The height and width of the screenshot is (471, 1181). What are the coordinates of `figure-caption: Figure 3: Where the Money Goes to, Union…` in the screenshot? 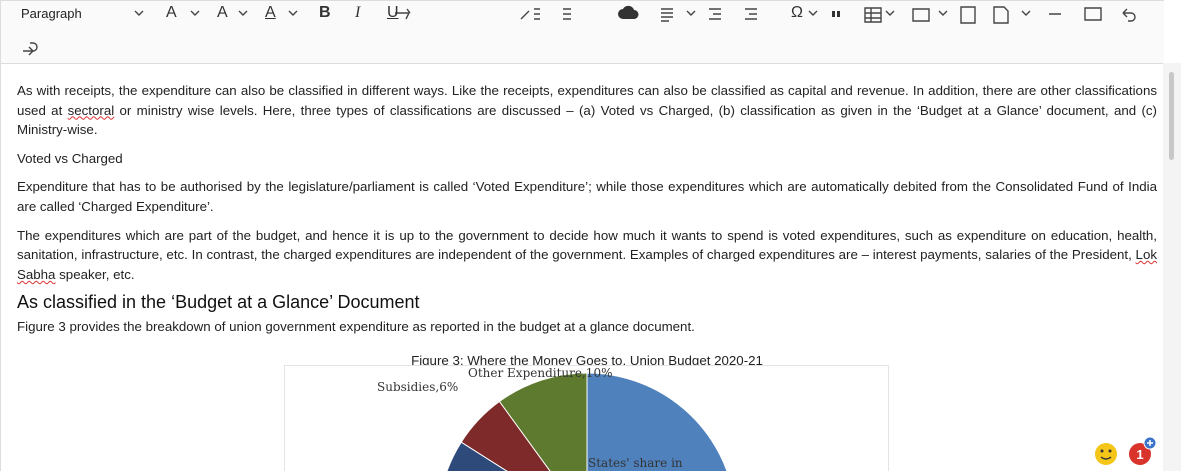 It's located at (587, 360).